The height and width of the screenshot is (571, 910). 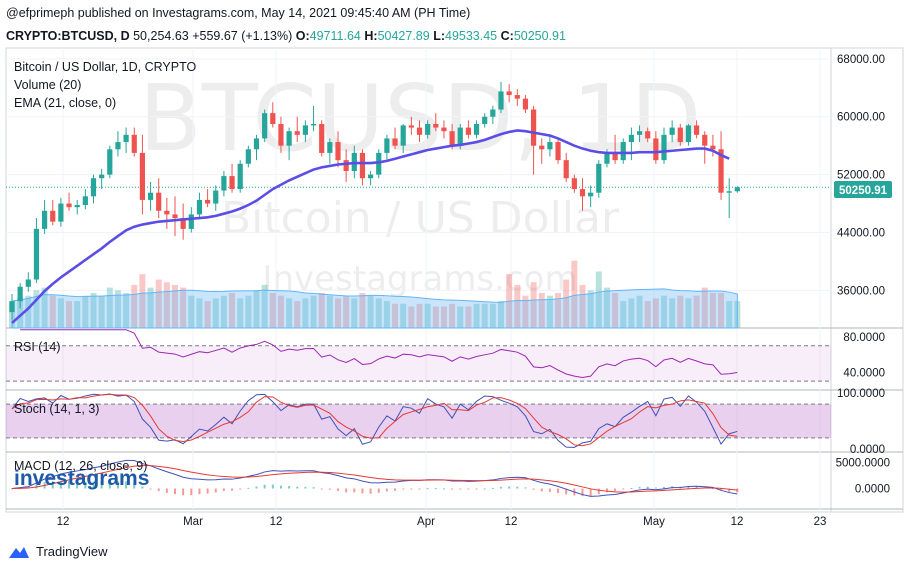 What do you see at coordinates (419, 279) in the screenshot?
I see `watermark-site: Investagrams.com` at bounding box center [419, 279].